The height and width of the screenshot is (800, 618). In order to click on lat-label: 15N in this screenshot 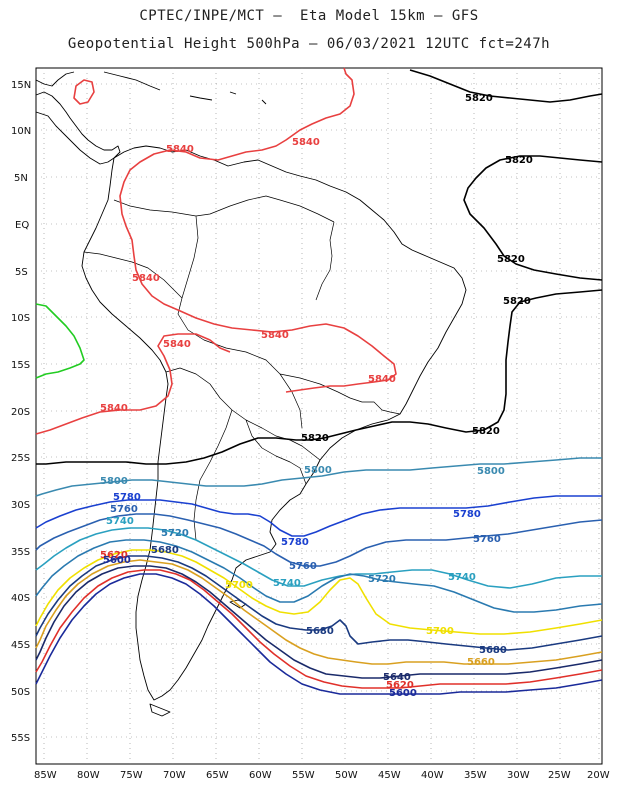, I will do `click(21, 85)`.